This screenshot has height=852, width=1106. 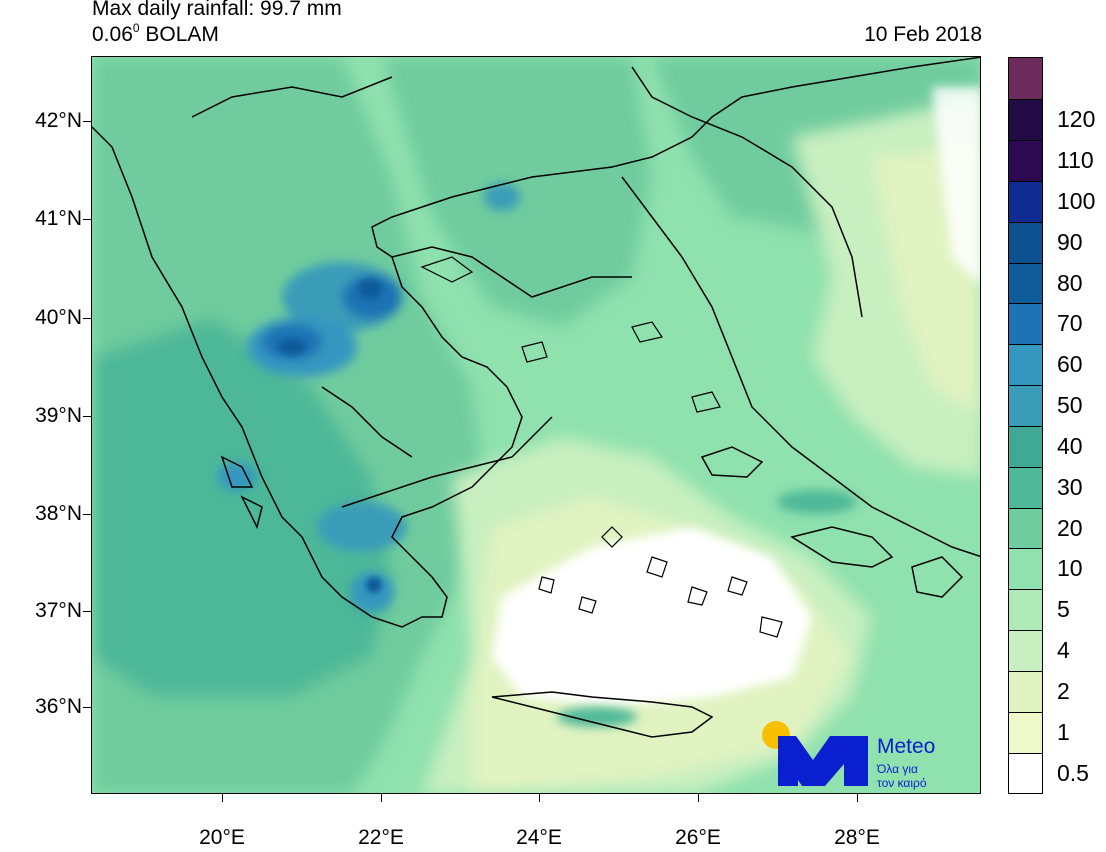 What do you see at coordinates (58, 610) in the screenshot?
I see `lat-label-37n: 37°N` at bounding box center [58, 610].